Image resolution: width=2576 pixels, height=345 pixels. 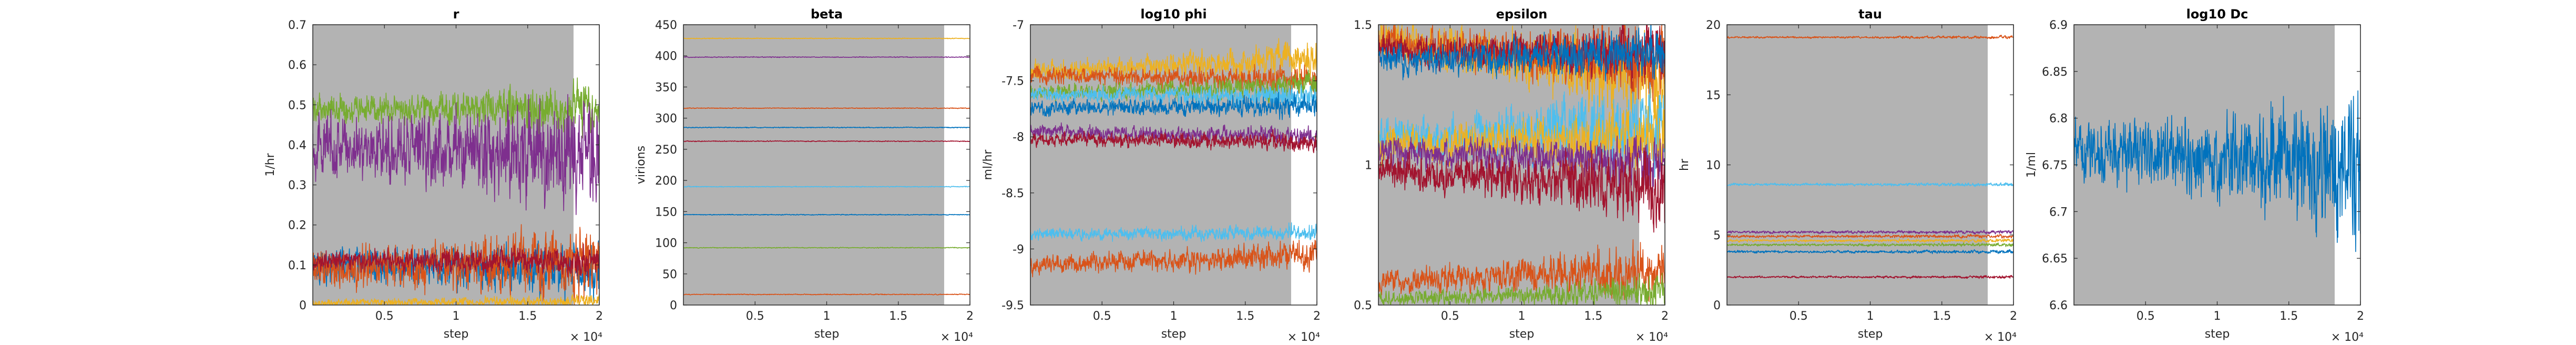 I want to click on chart-title: beta, so click(x=827, y=14).